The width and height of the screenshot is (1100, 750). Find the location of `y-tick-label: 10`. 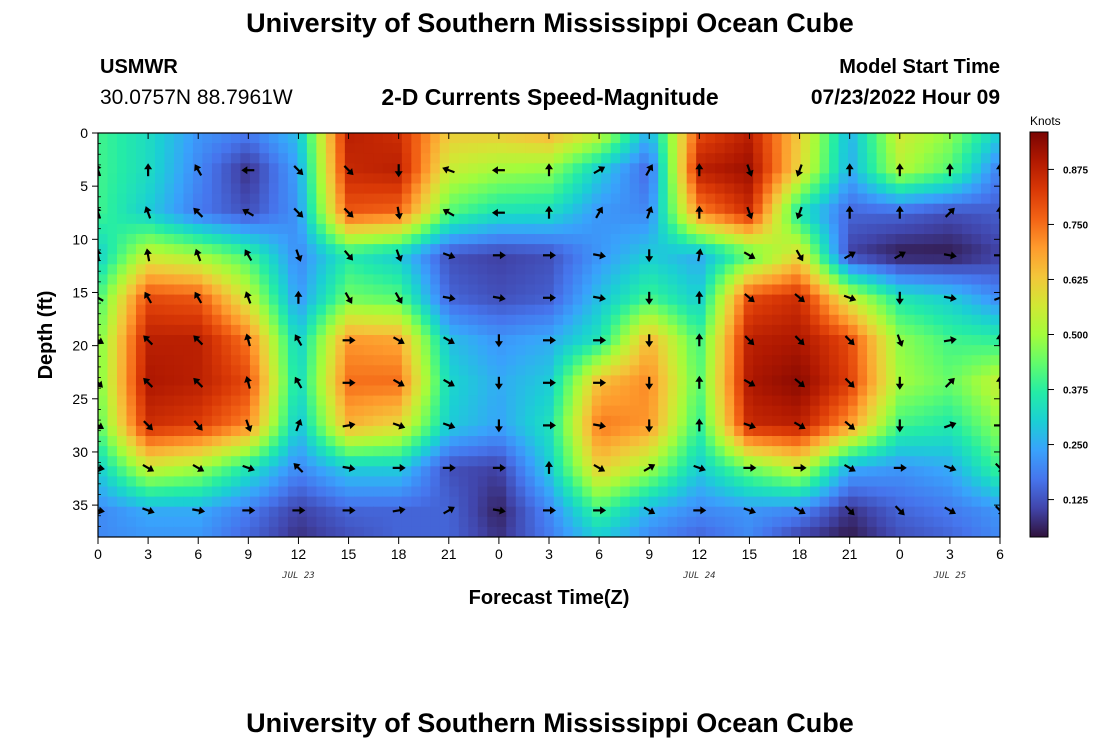

y-tick-label: 10 is located at coordinates (80, 239).